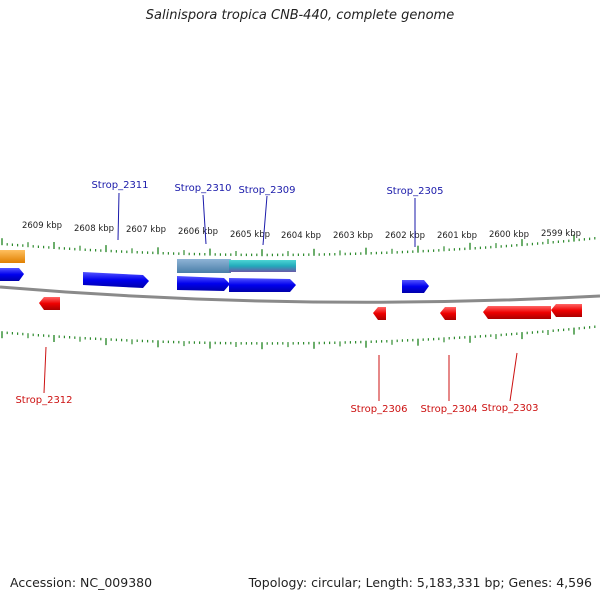  I want to click on orange-feature, so click(12, 256).